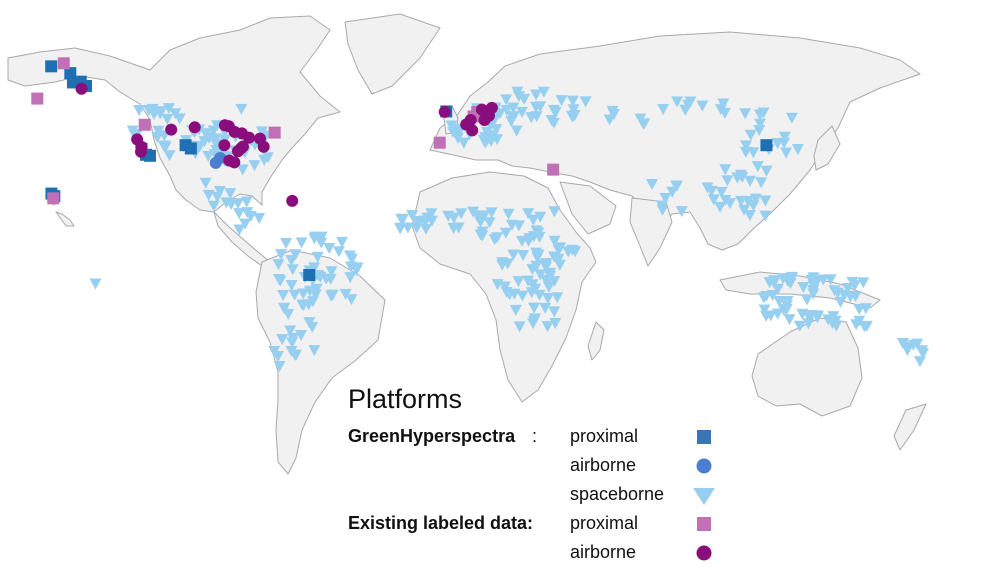 The image size is (986, 574). Describe the element at coordinates (536, 524) in the screenshot. I see `legend-row-existing-proximal: Existing labeled data: proximal` at that location.